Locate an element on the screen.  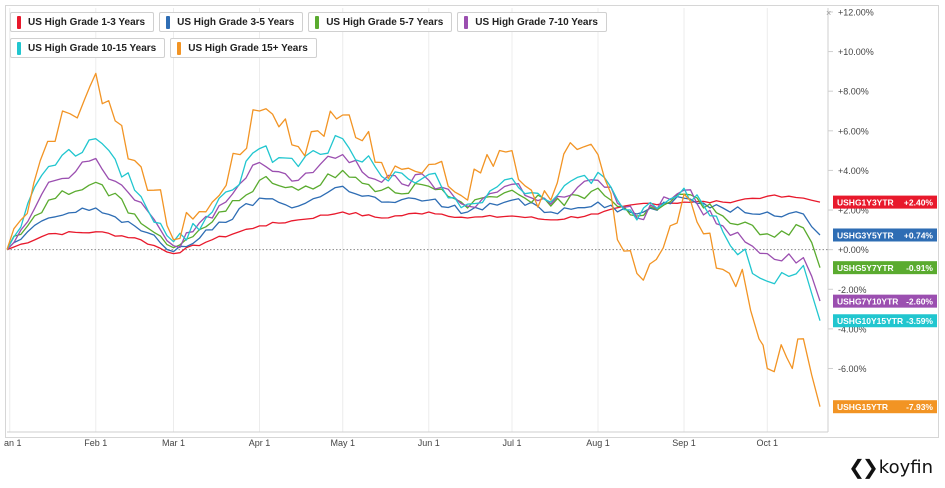
series-line is located at coordinates (413, 224).